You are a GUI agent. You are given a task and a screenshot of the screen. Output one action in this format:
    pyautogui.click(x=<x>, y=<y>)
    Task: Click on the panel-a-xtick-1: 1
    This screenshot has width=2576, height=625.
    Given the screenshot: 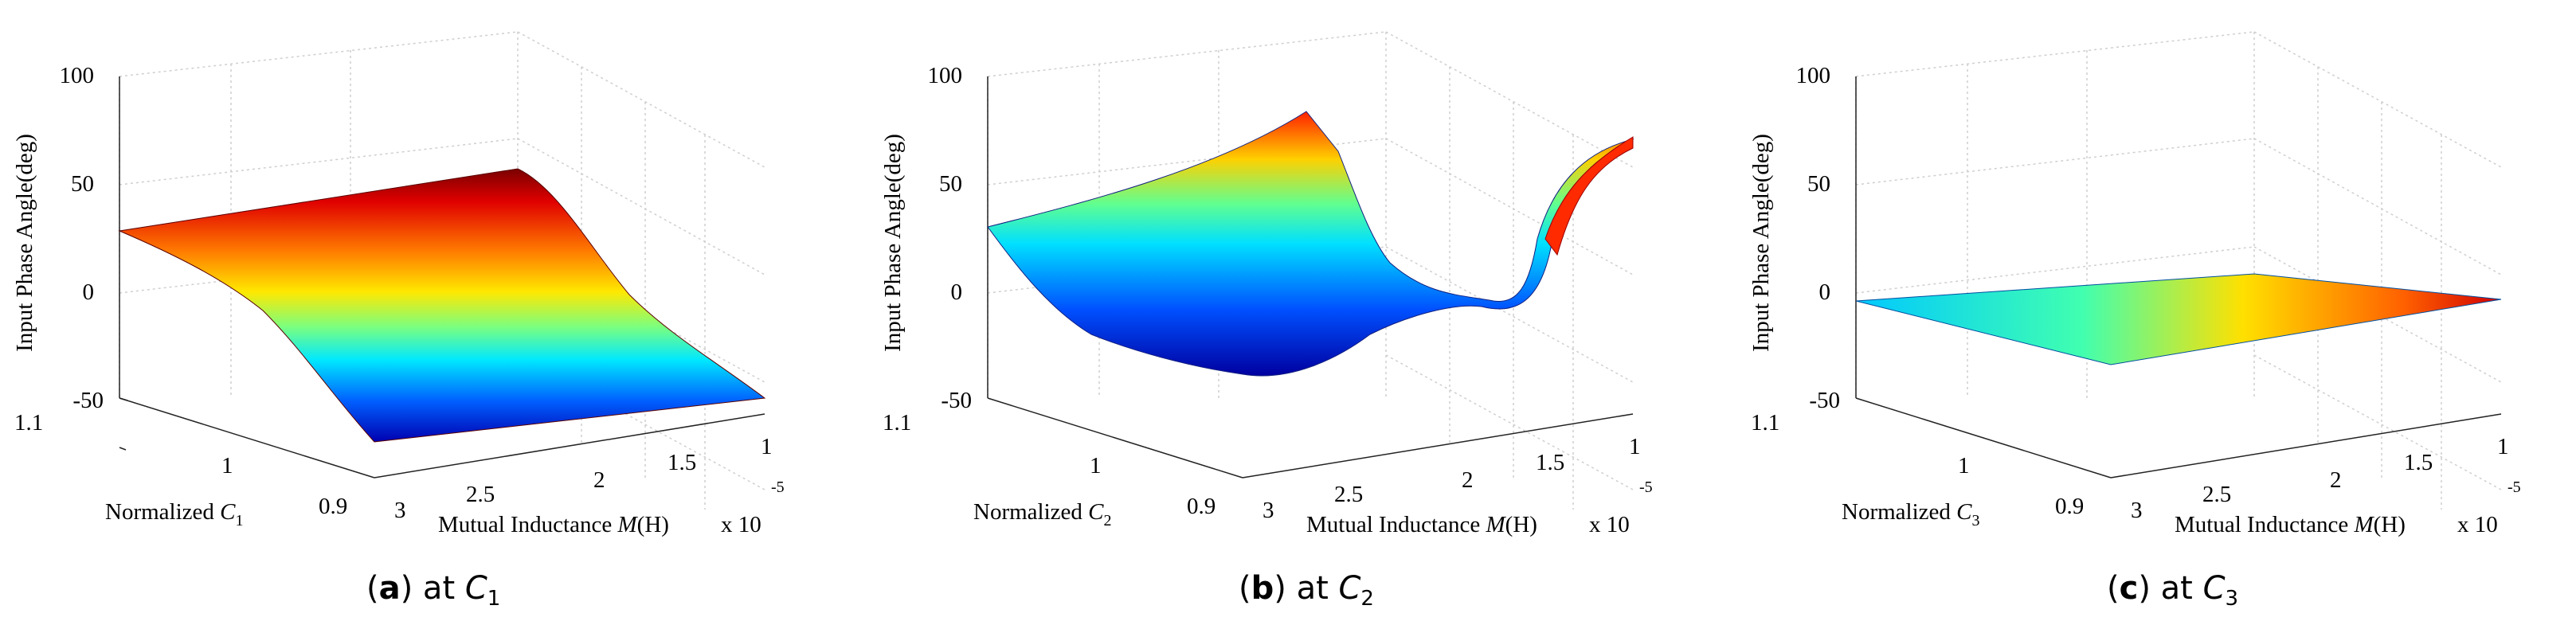 What is the action you would take?
    pyautogui.click(x=767, y=446)
    